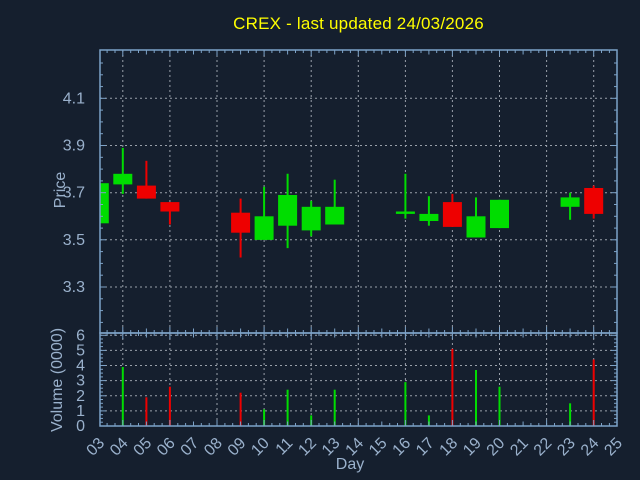  I want to click on day-tick-label: 17, so click(425, 447).